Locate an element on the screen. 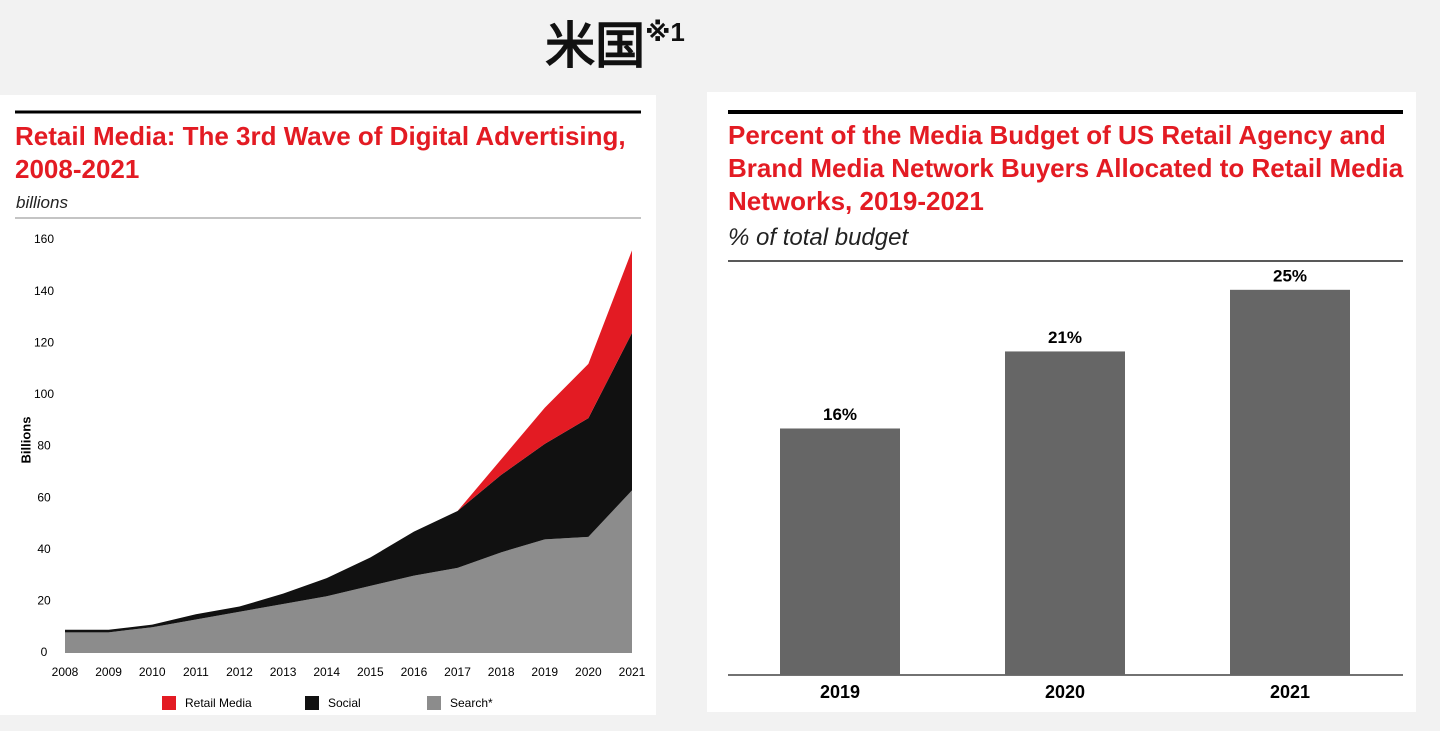 This screenshot has height=731, width=1440. y-tick-label: 20 is located at coordinates (44, 601).